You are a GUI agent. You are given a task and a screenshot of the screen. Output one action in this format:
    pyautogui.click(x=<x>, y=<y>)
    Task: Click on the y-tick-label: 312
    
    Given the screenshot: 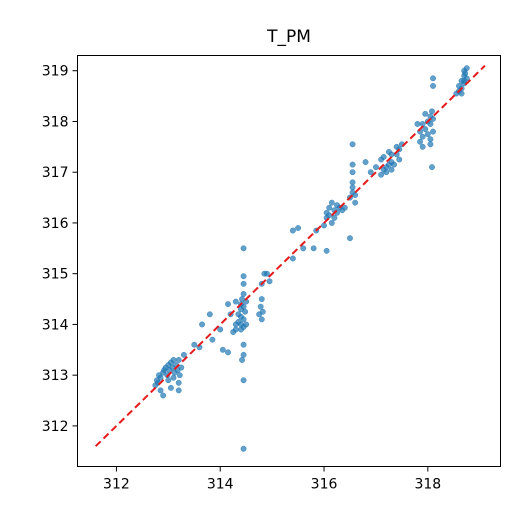 What is the action you would take?
    pyautogui.click(x=55, y=427)
    